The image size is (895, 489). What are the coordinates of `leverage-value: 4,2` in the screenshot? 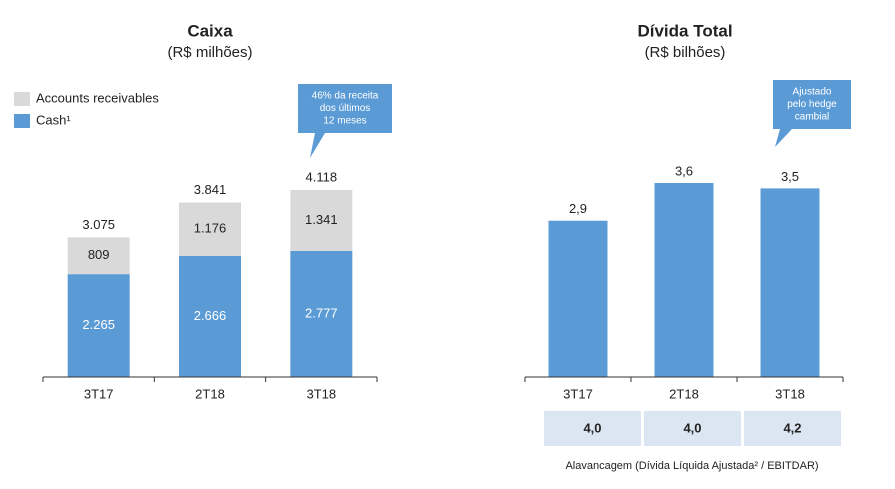 It's located at (792, 427).